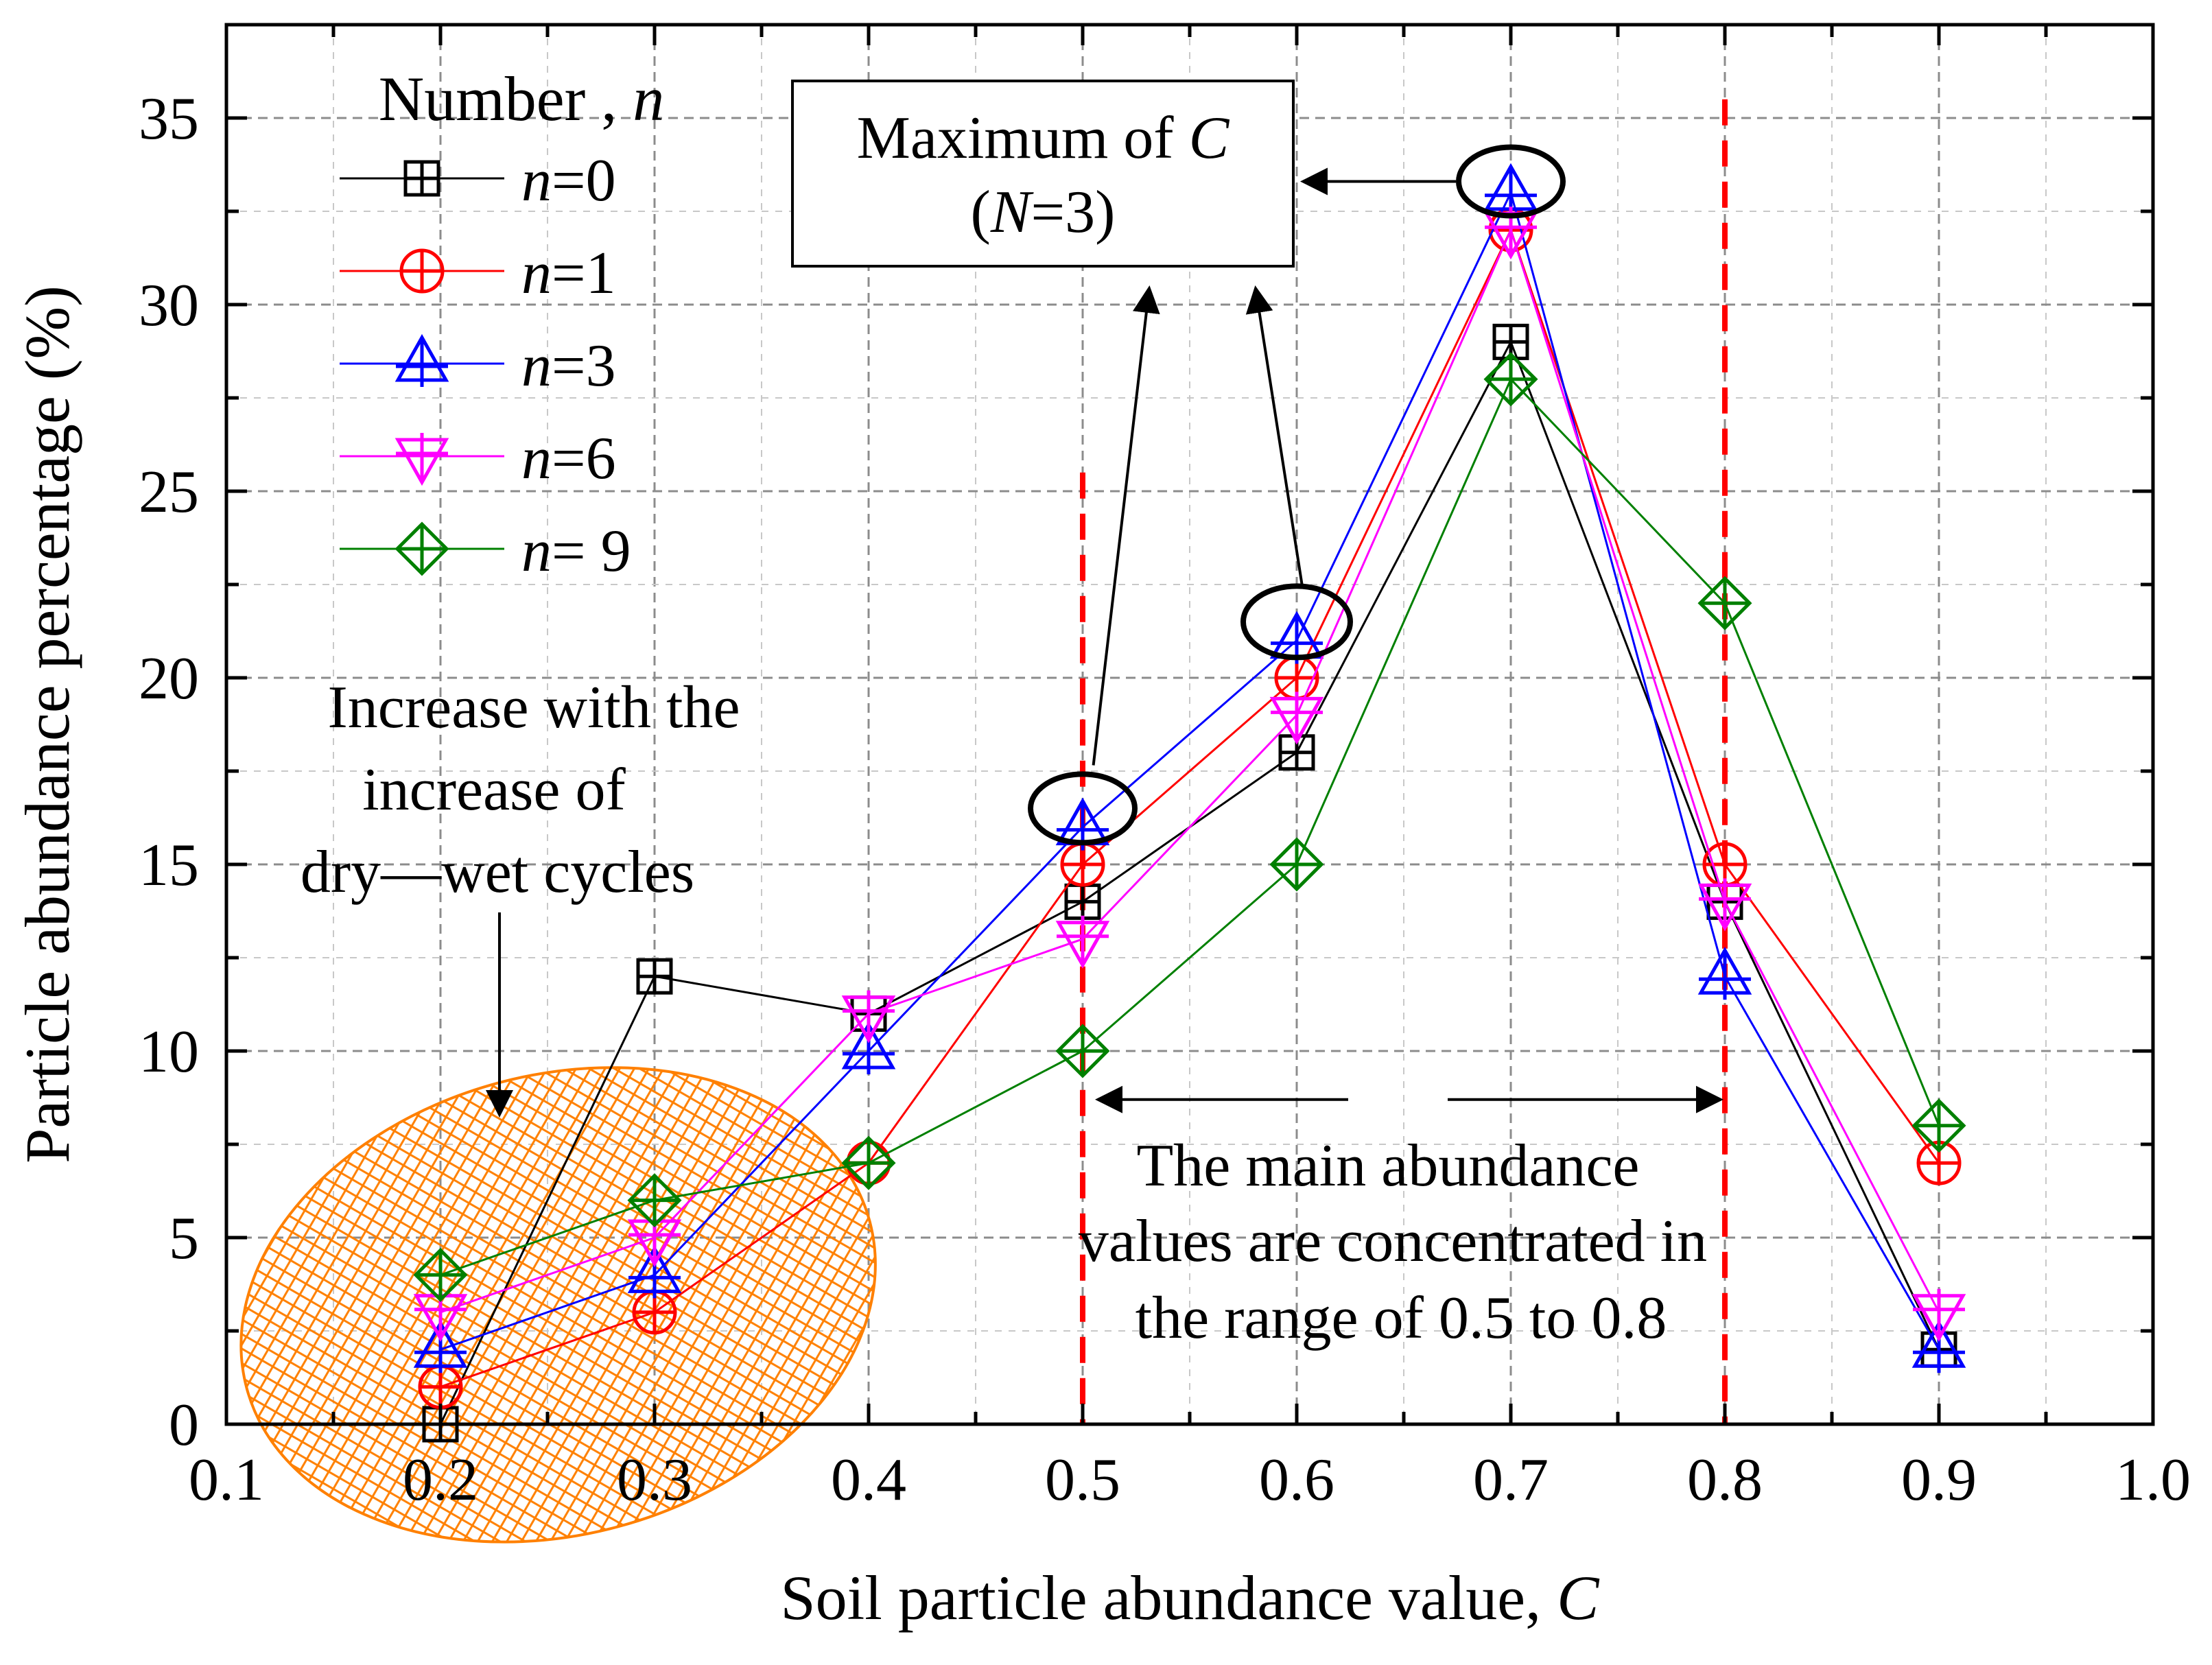  What do you see at coordinates (1082, 1480) in the screenshot?
I see `x-tick-label: 0.5` at bounding box center [1082, 1480].